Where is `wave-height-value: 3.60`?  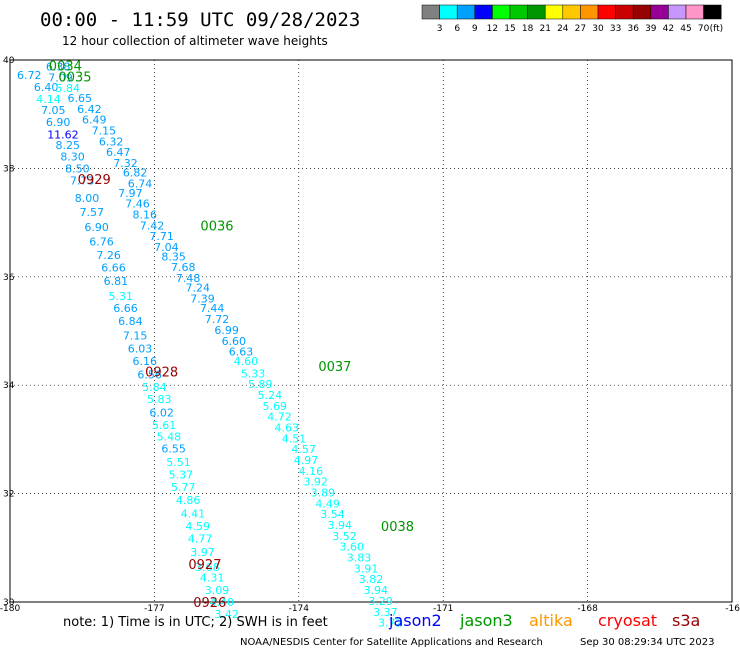
wave-height-value: 3.60 is located at coordinates (351, 547).